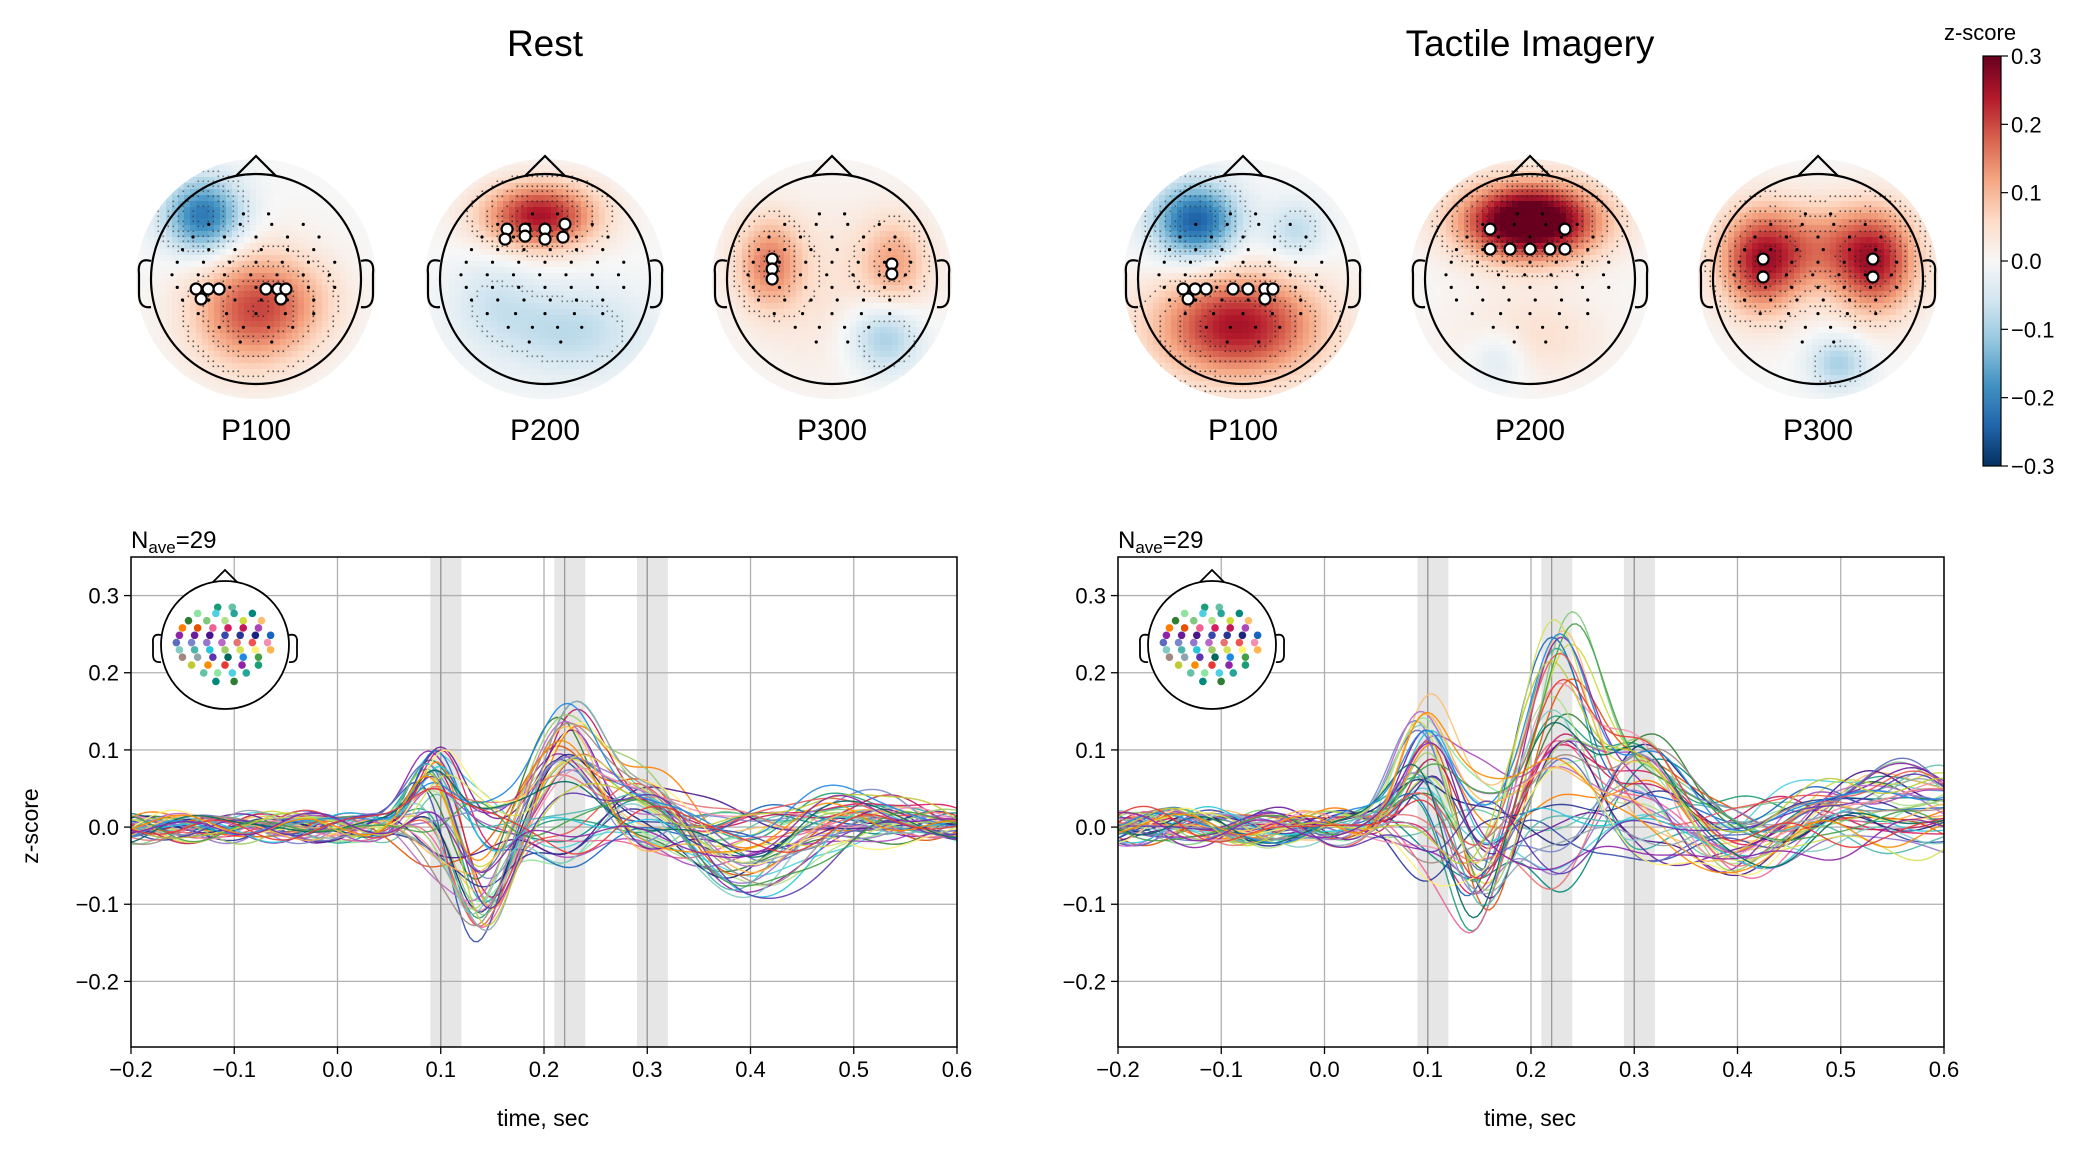  I want to click on topomap-label-tactile-p100: P100, so click(1243, 430).